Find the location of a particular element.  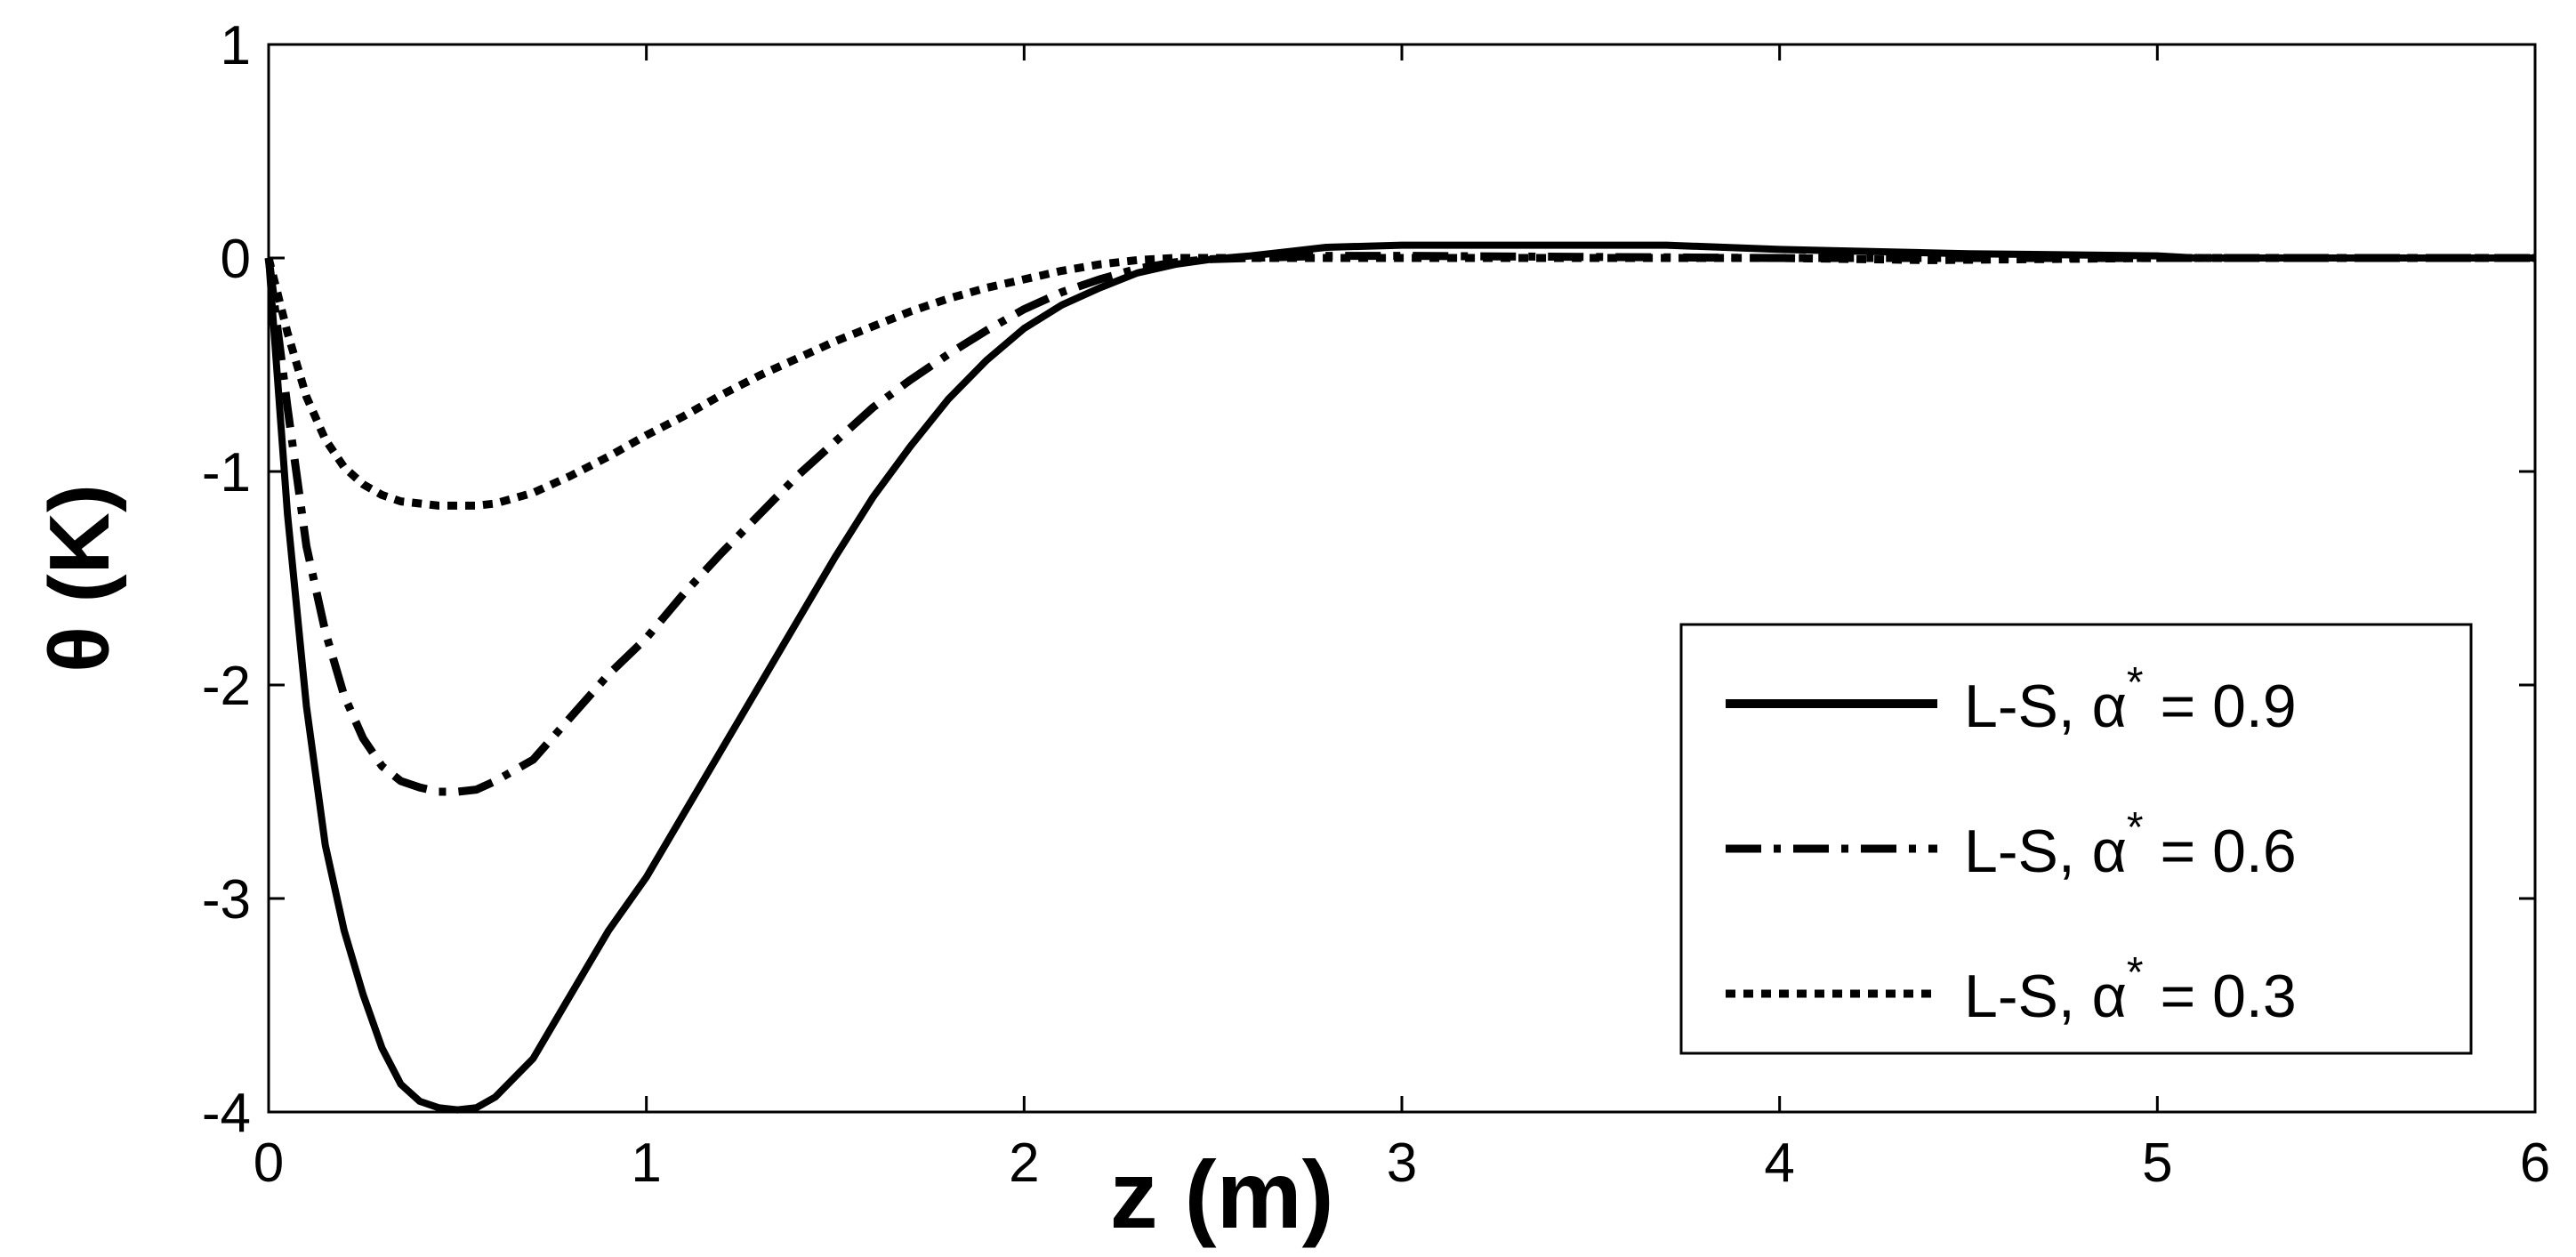

legend-label-2: L-S, α* = 0.6 is located at coordinates (2130, 844).